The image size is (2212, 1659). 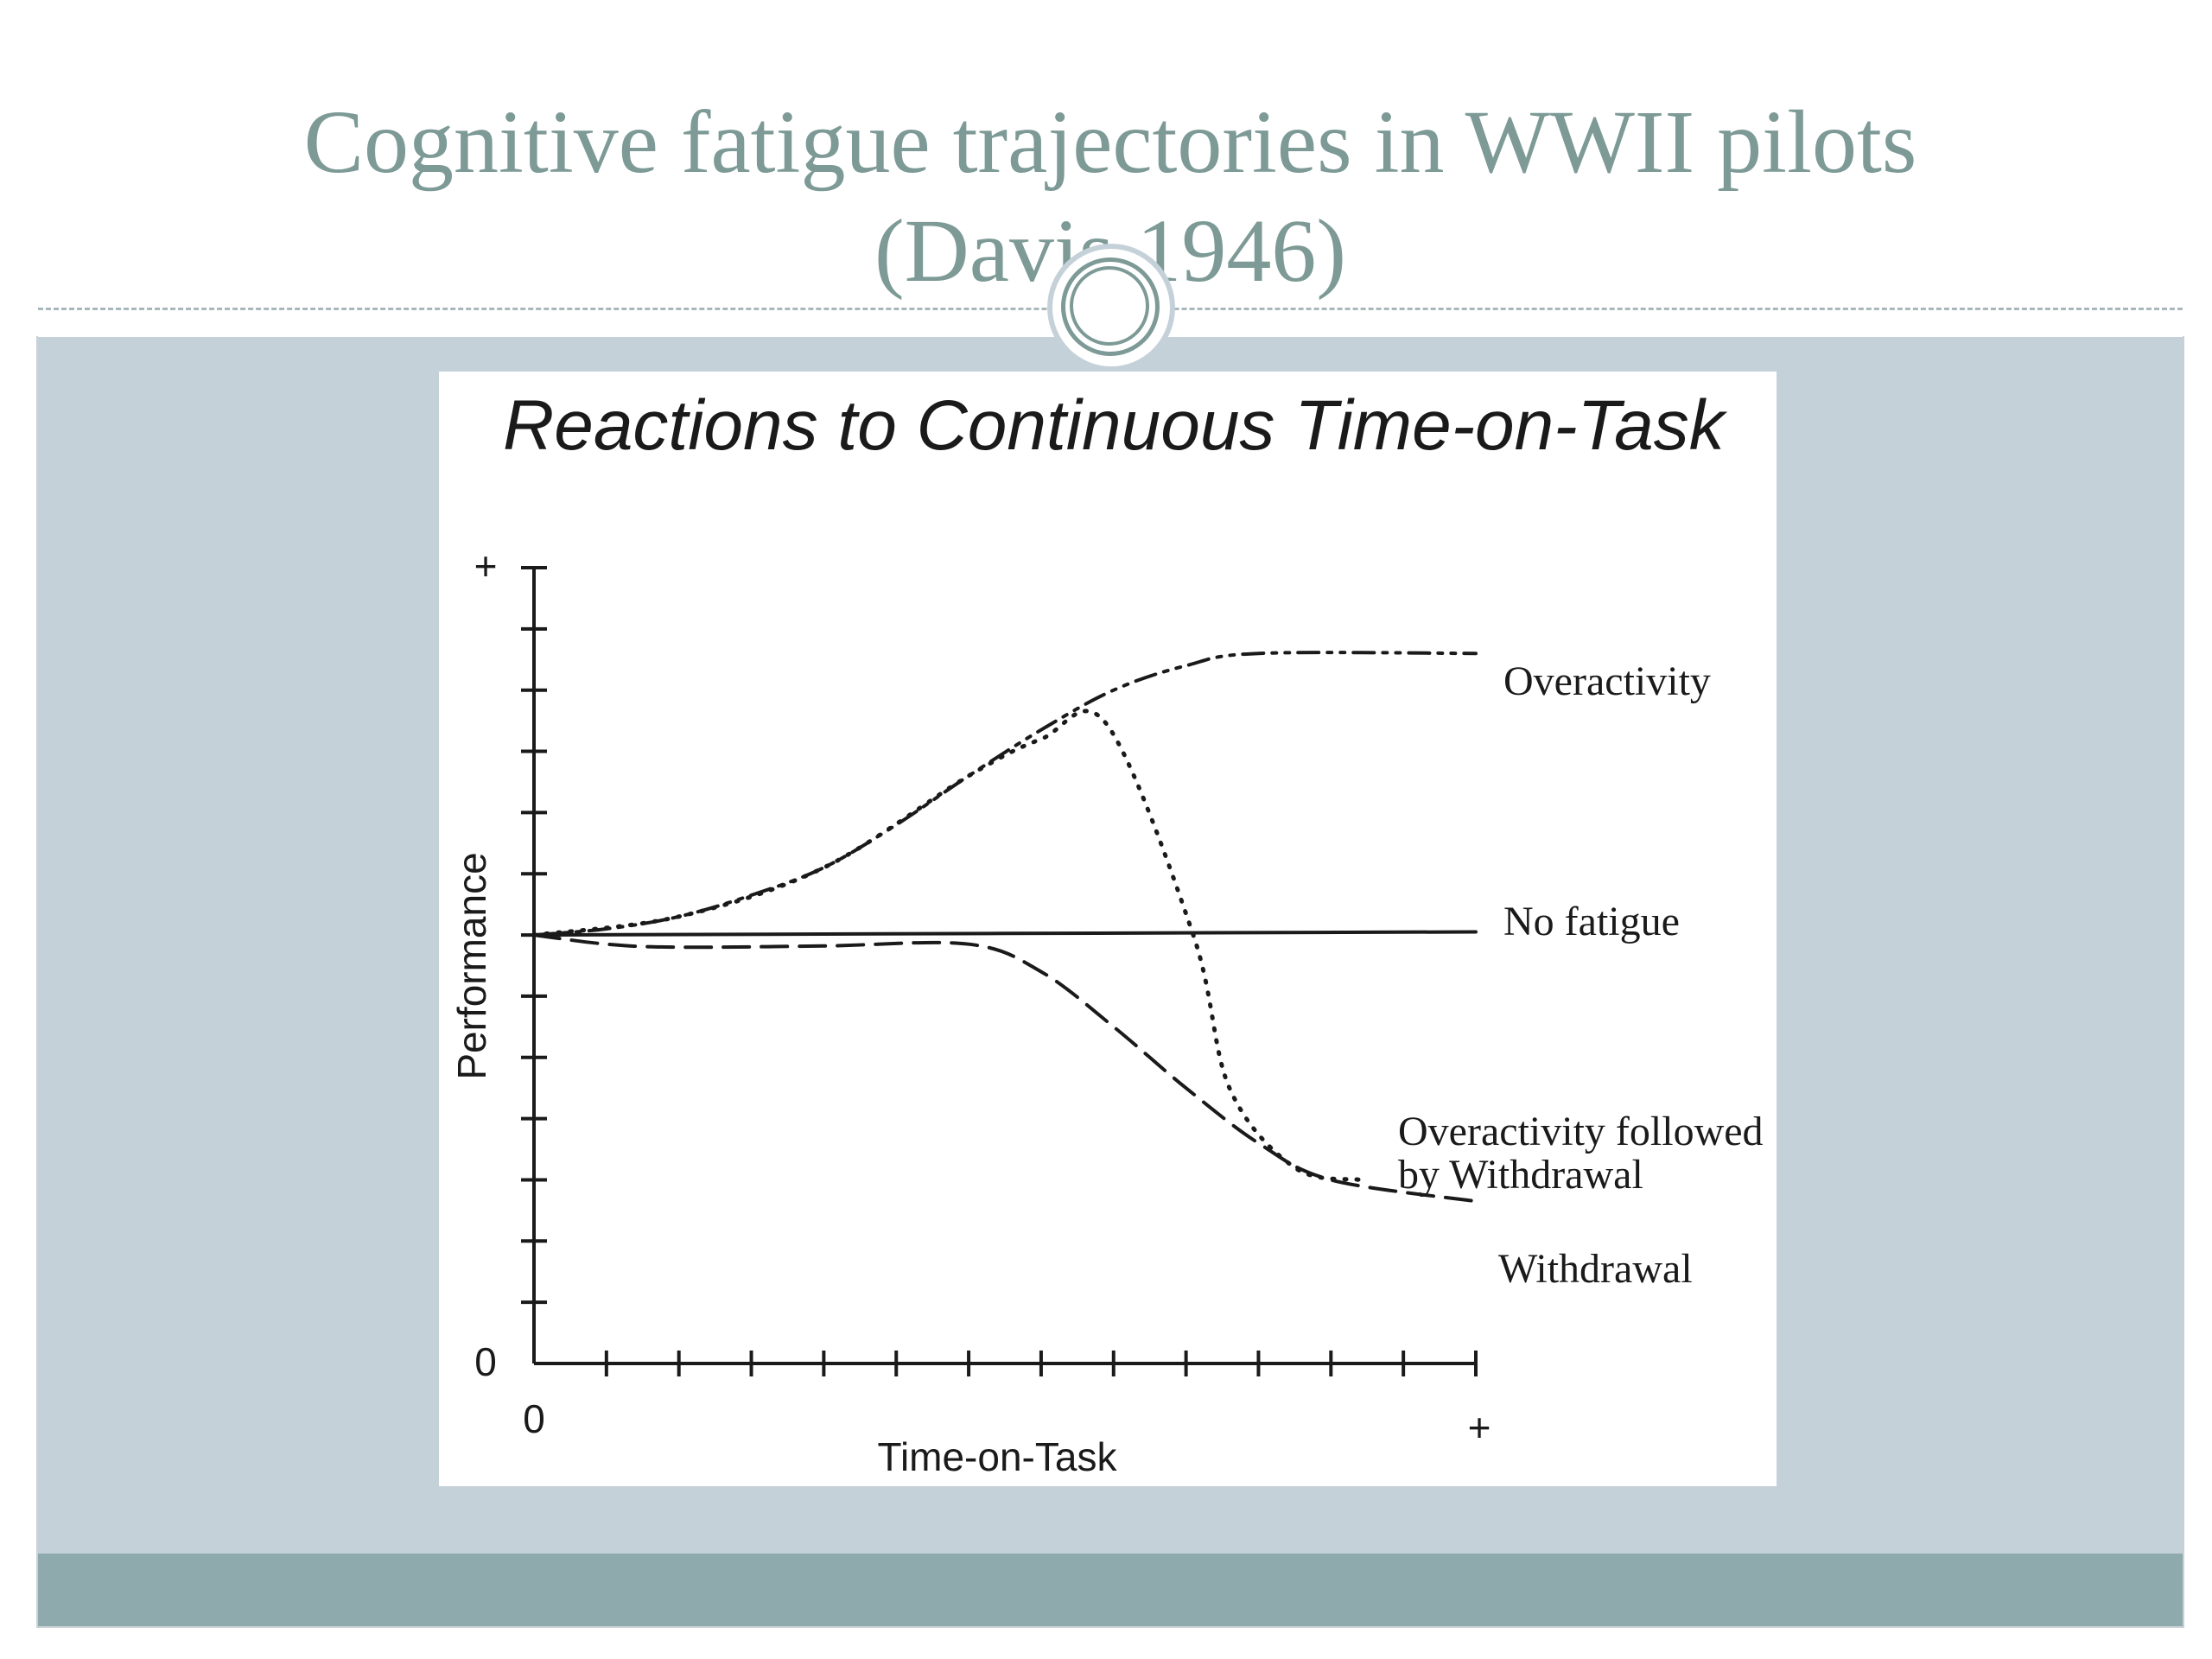 I want to click on series-line-overactivity-followed-by-withdrawal, so click(x=947, y=945).